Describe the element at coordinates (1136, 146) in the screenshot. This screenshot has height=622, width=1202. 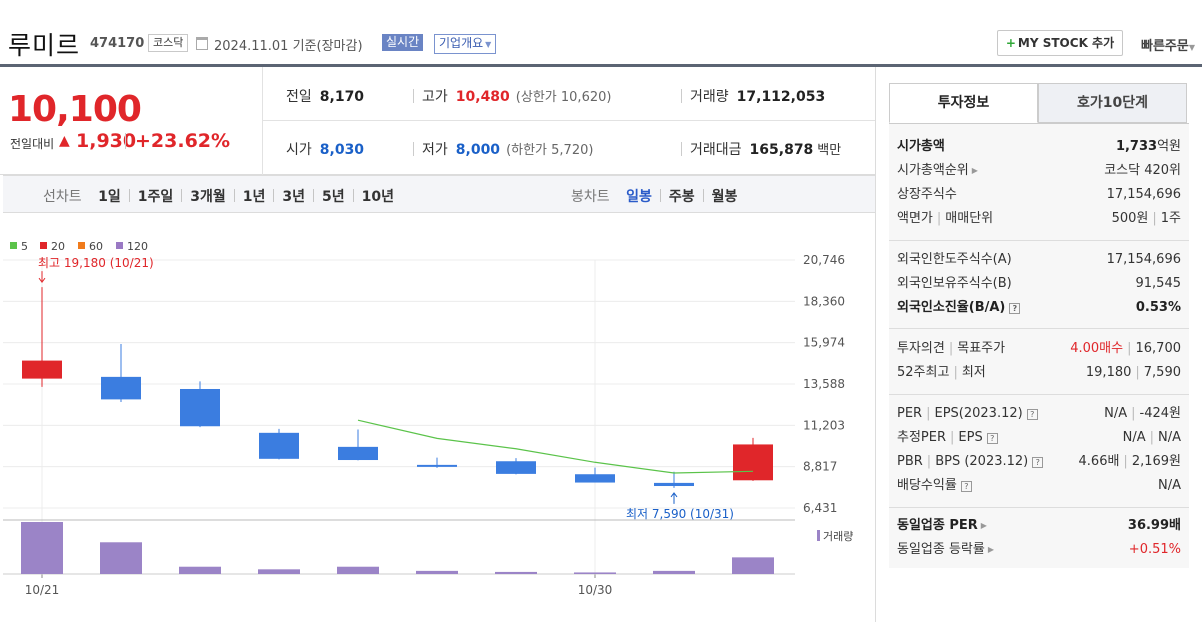
I see `market-cap-value: 1,733` at that location.